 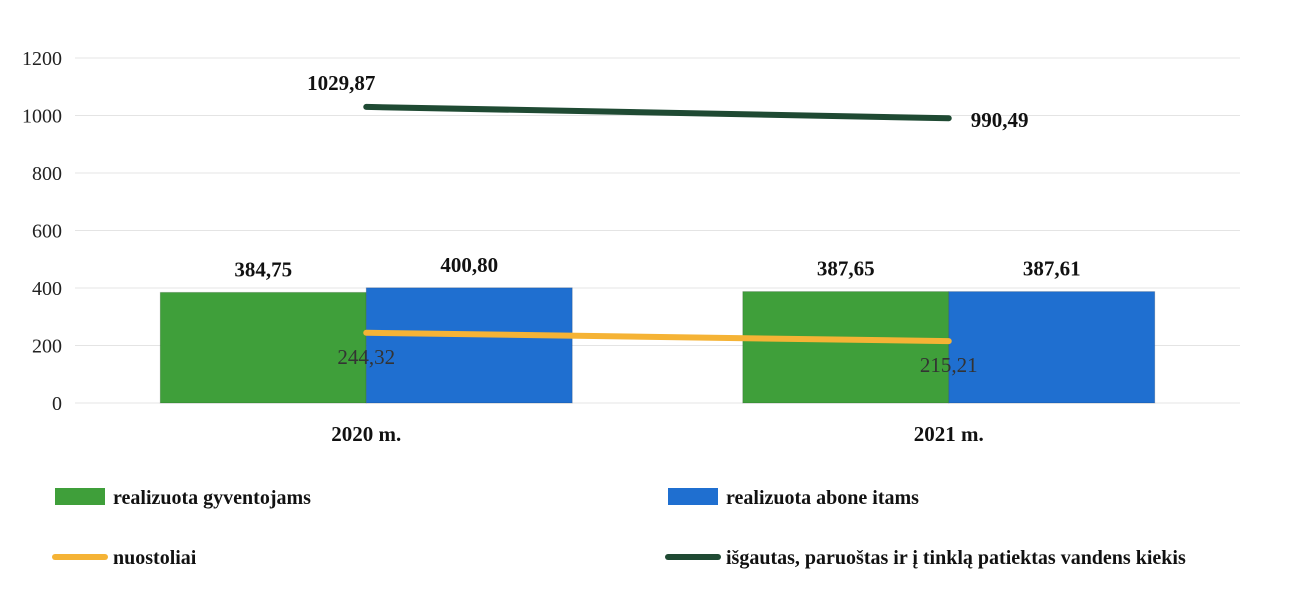 What do you see at coordinates (155, 558) in the screenshot?
I see `legend-label: nuostoliai` at bounding box center [155, 558].